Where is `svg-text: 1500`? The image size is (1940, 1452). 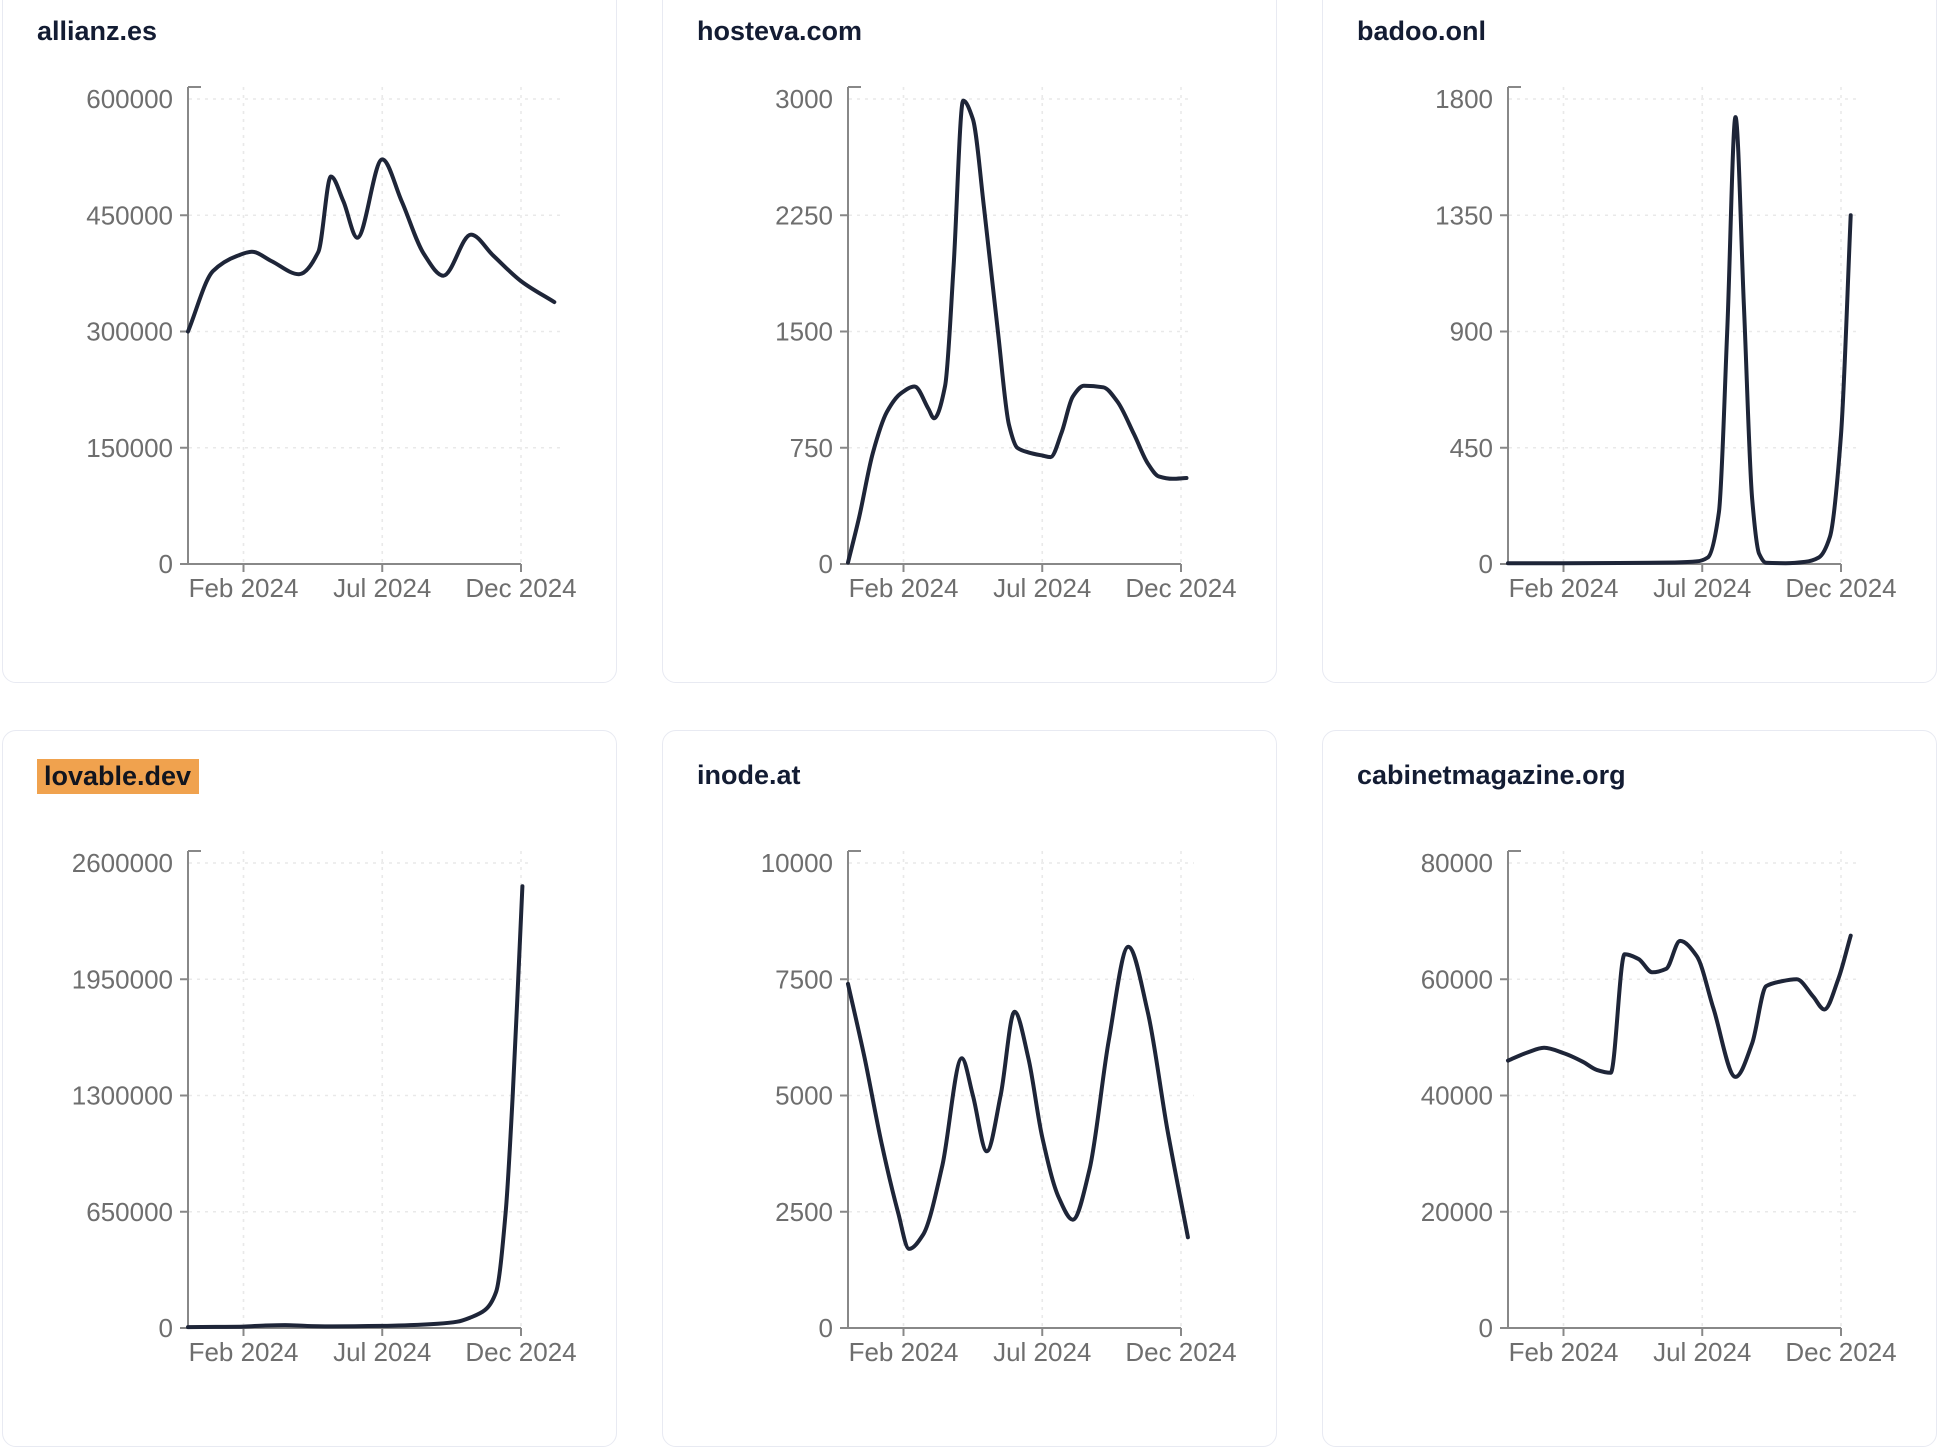
svg-text: 1500 is located at coordinates (804, 332).